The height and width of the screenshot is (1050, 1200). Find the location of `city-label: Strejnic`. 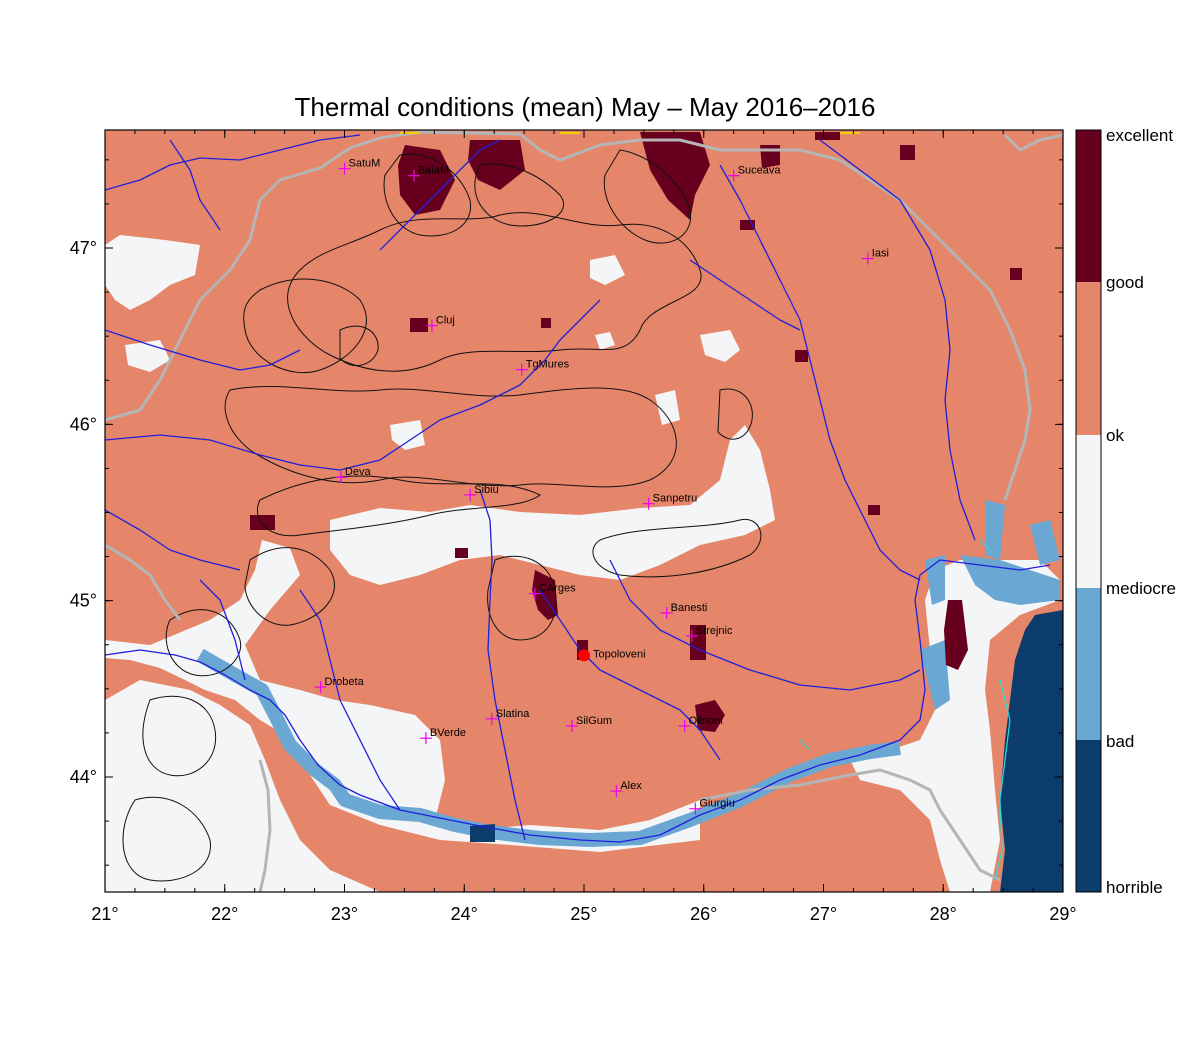

city-label: Strejnic is located at coordinates (714, 631).